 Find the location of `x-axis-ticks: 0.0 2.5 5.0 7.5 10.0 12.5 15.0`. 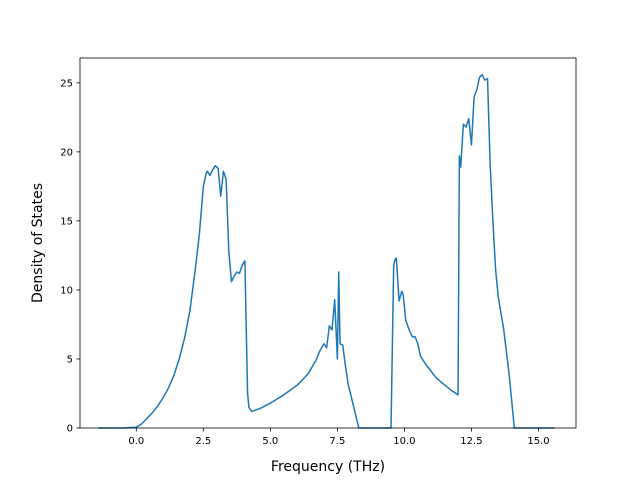

x-axis-ticks: 0.0 2.5 5.0 7.5 10.0 12.5 15.0 is located at coordinates (339, 437).